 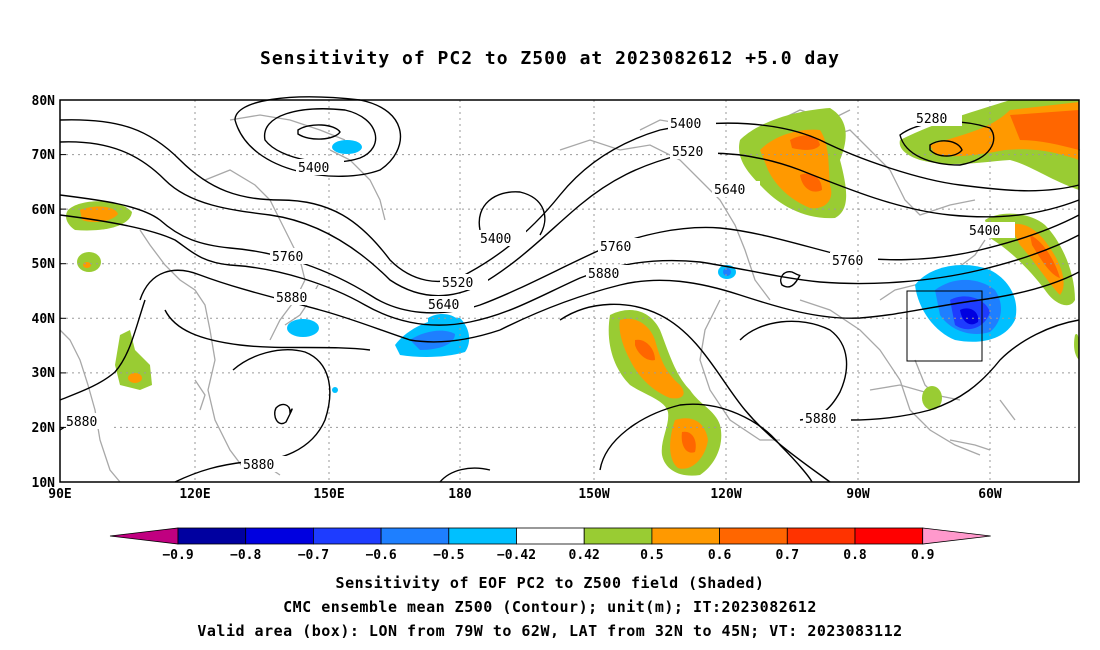 What do you see at coordinates (44, 292) in the screenshot?
I see `latitude-labels: 80N 70N 60N 50N 40N 30N 20N 10N` at bounding box center [44, 292].